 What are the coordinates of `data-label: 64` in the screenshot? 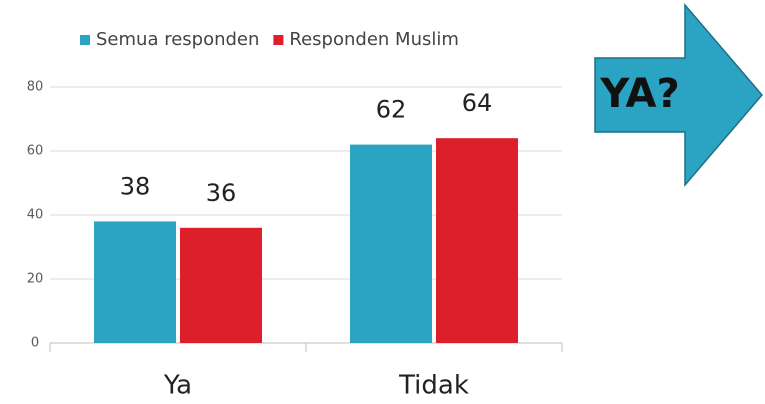 It's located at (477, 103).